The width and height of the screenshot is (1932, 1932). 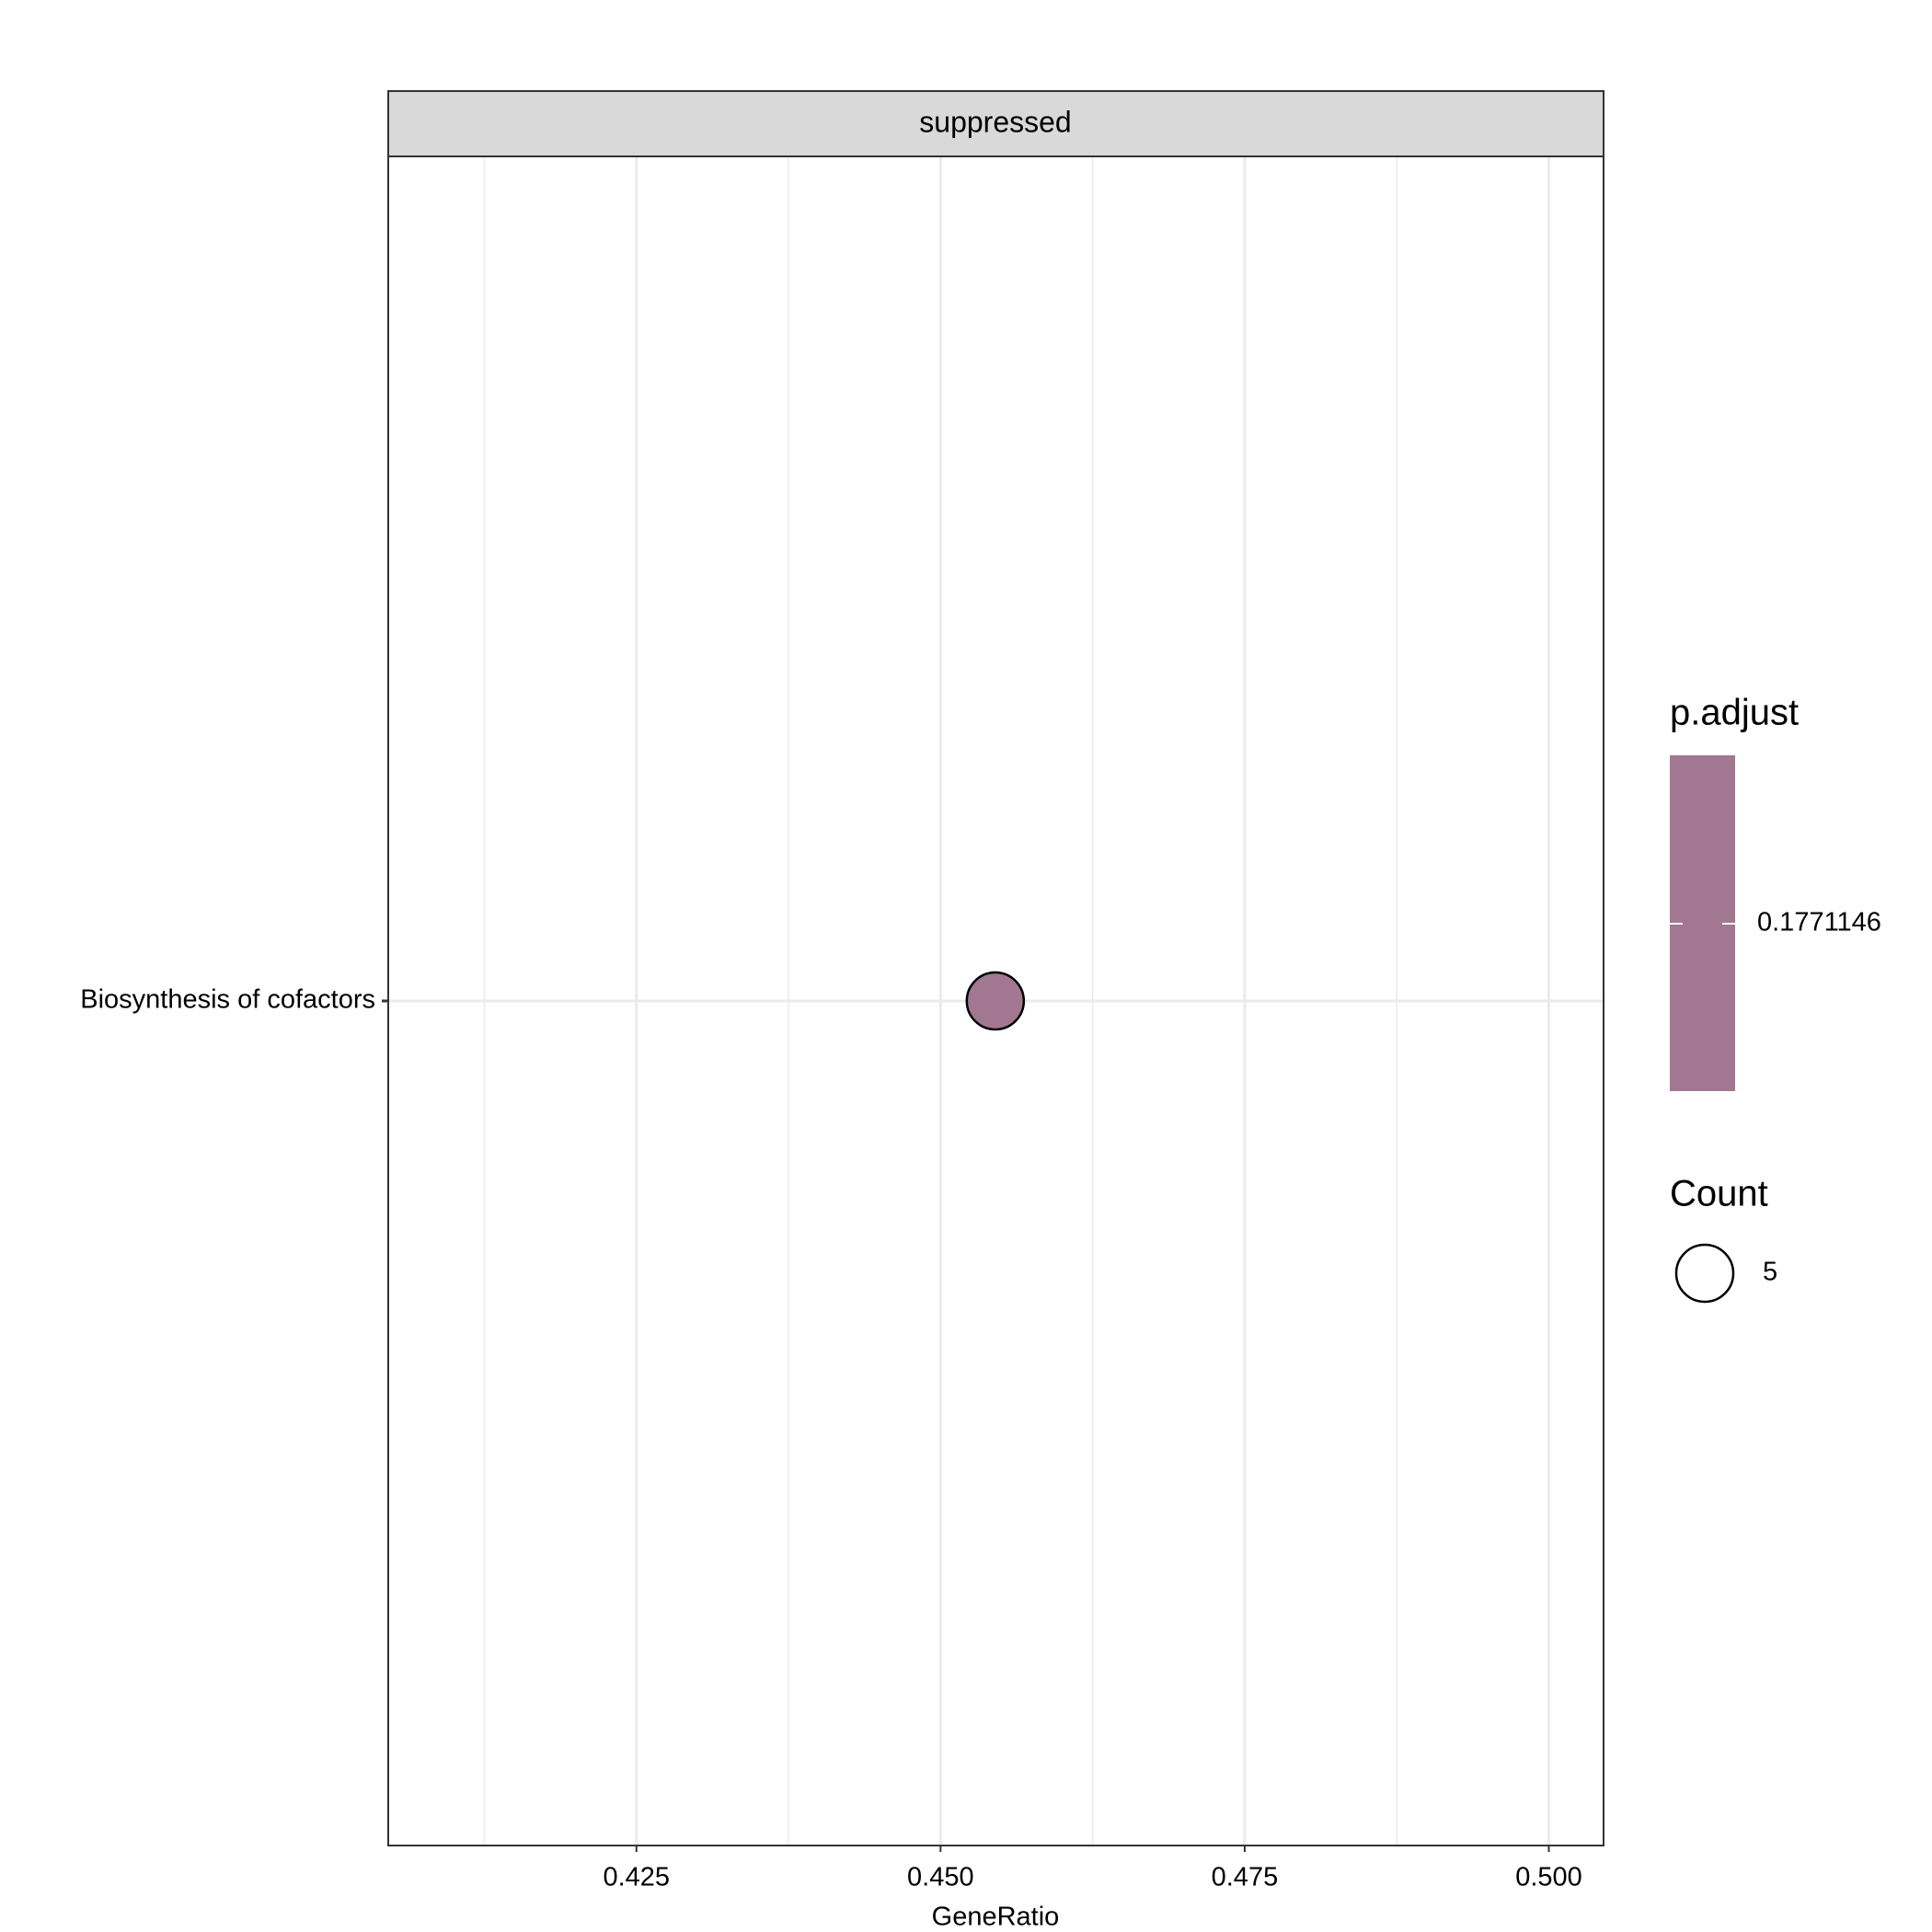 What do you see at coordinates (940, 1877) in the screenshot?
I see `x-tick-label: 0.450` at bounding box center [940, 1877].